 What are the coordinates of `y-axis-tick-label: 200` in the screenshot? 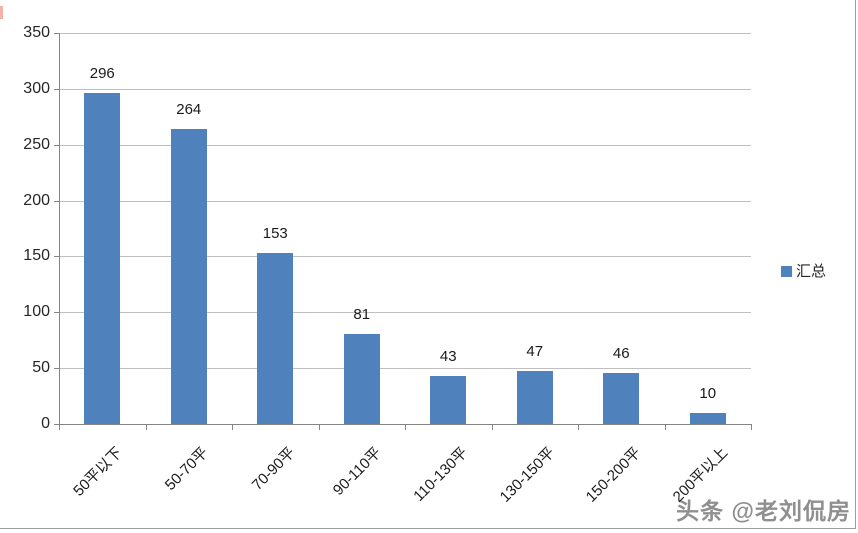 It's located at (36, 200).